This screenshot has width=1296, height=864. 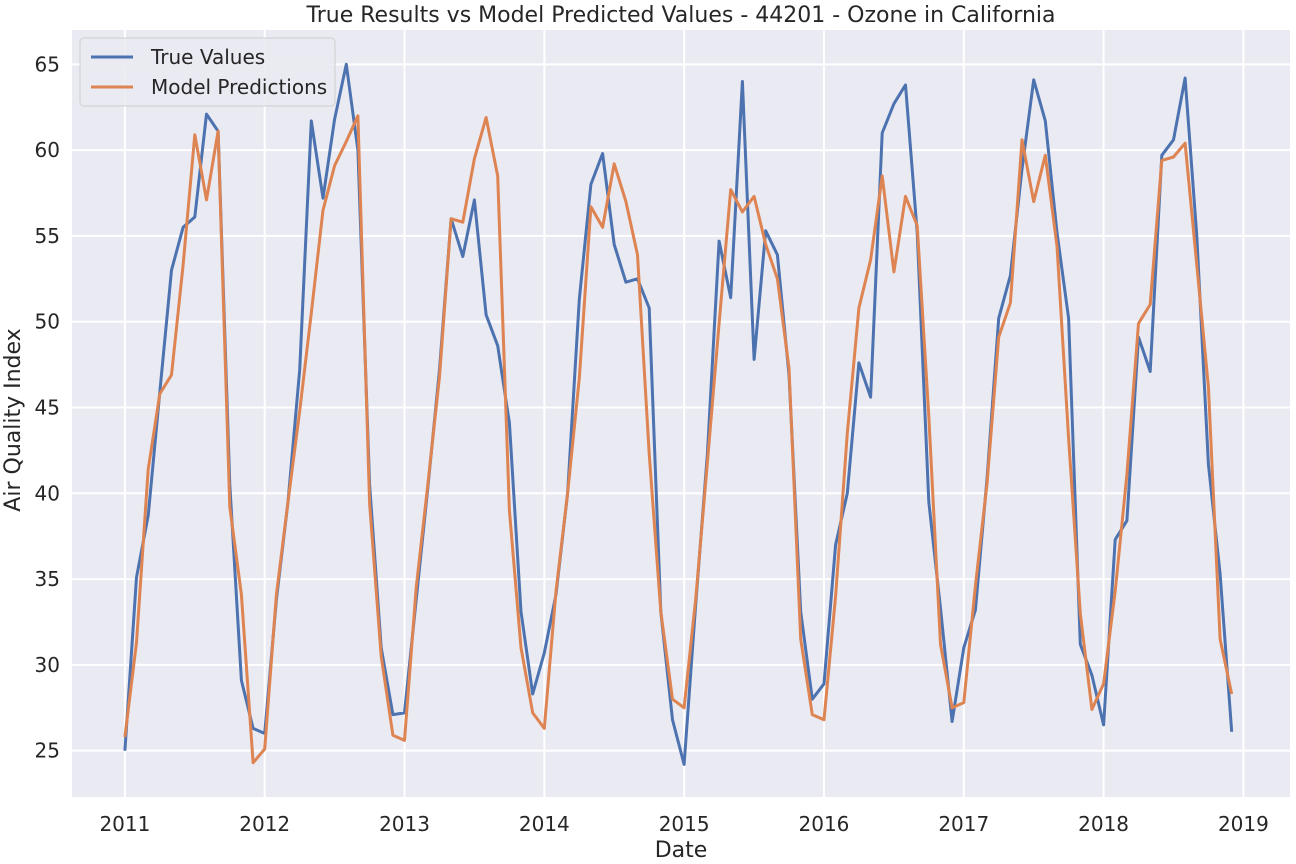 I want to click on y-tick-label: 65, so click(x=47, y=64).